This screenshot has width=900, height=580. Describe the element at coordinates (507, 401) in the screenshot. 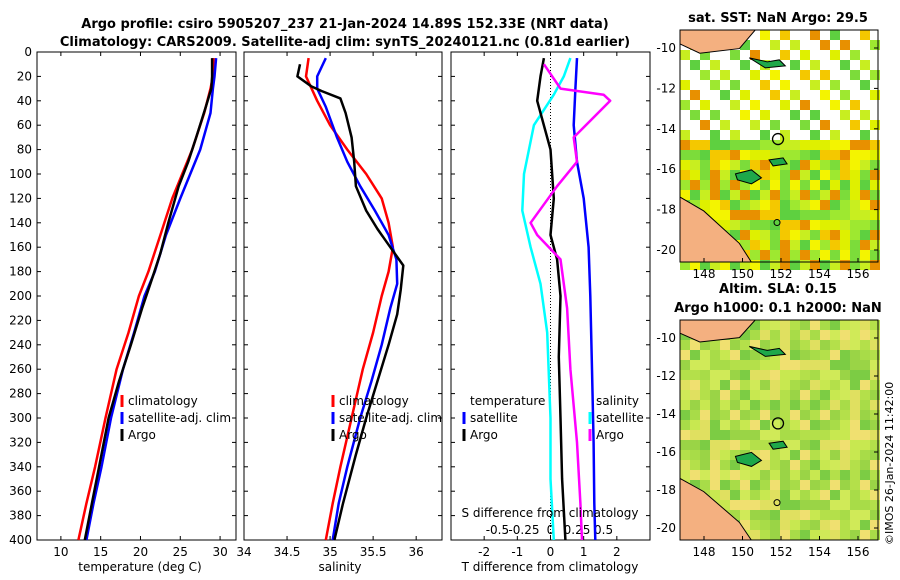

I see `legend-temperature-title: temperature` at that location.